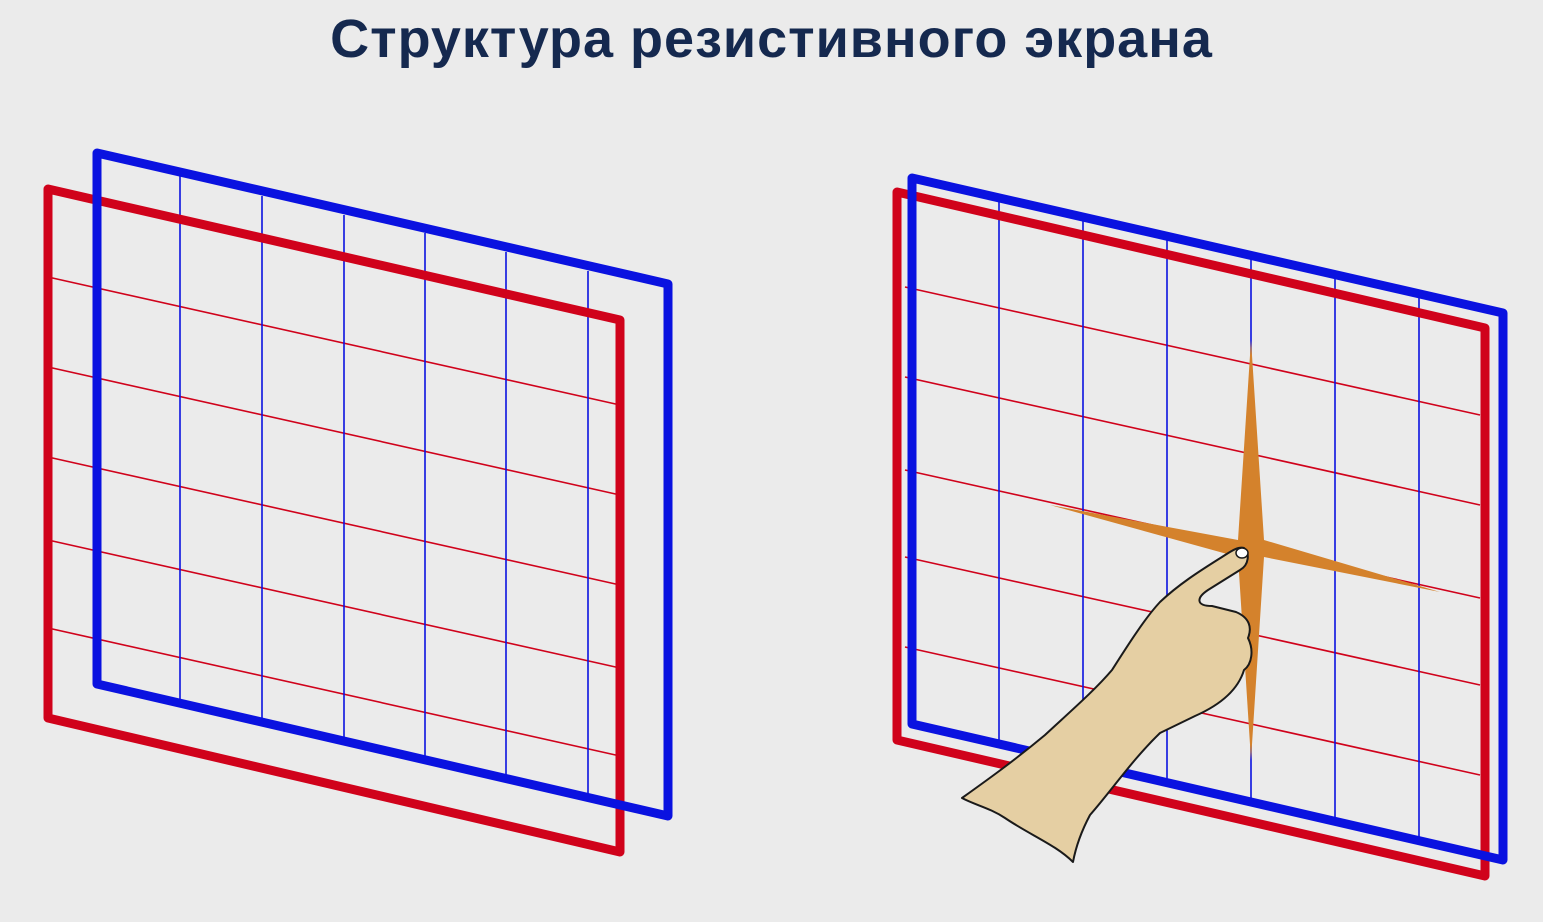  What do you see at coordinates (1242, 553) in the screenshot?
I see `fingernail` at bounding box center [1242, 553].